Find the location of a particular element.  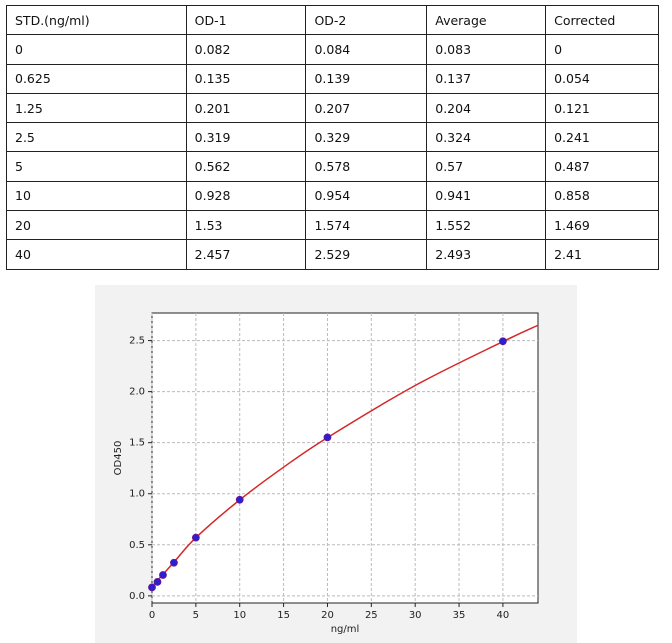

y-tick-label: 1.5 is located at coordinates (137, 443).